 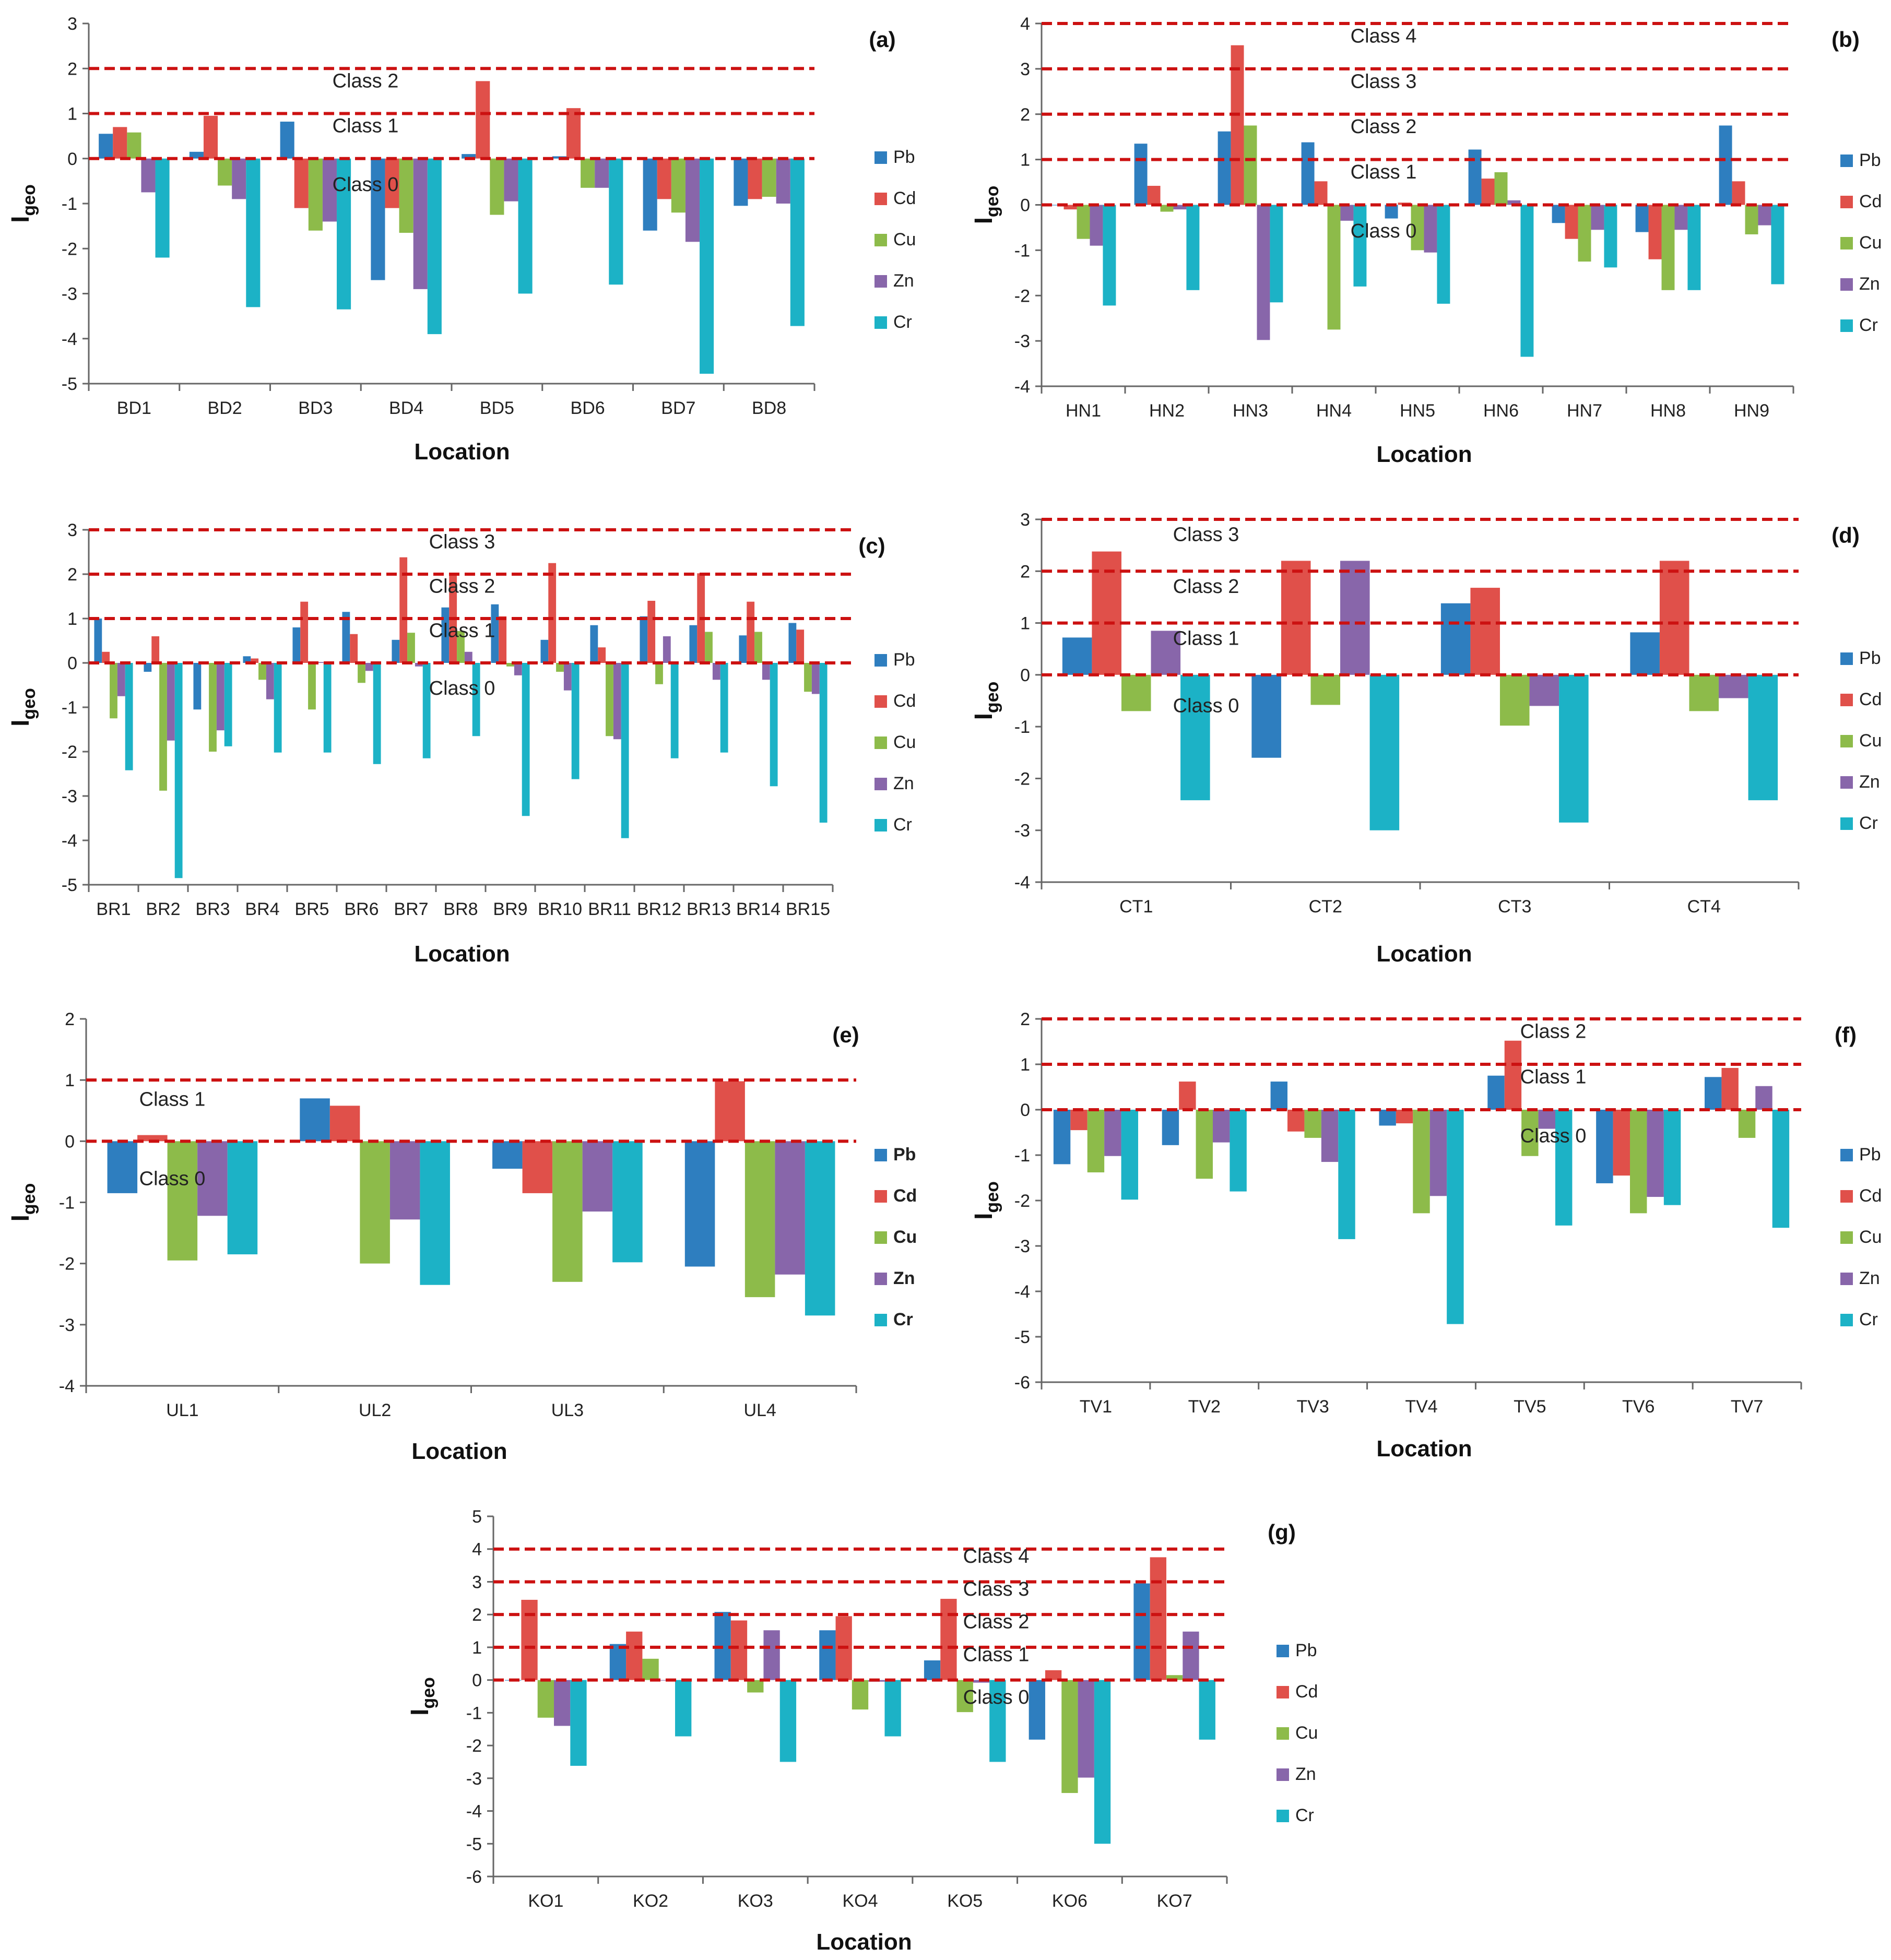 I want to click on bar-pb-bd4, so click(x=378, y=219).